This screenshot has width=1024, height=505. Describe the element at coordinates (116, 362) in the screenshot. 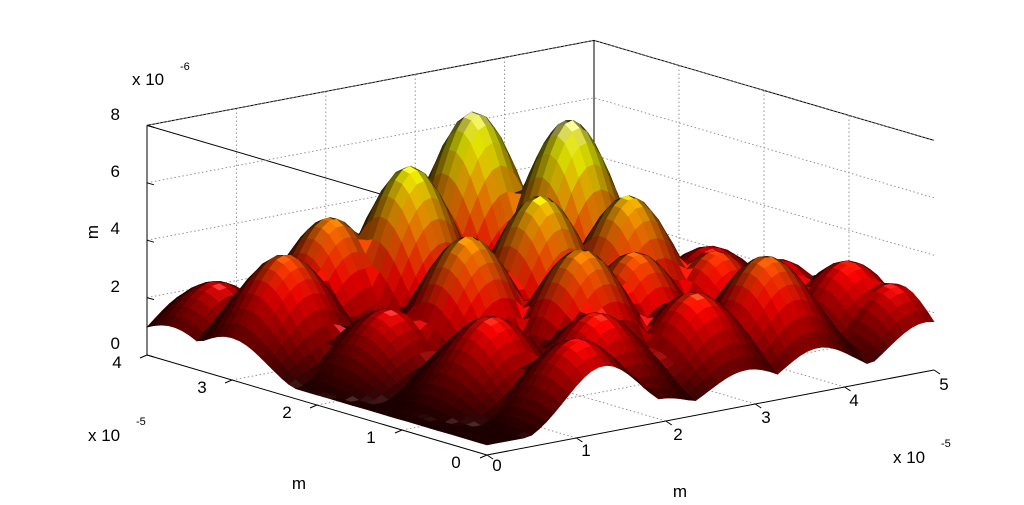

I see `y-tick-label: 4` at that location.